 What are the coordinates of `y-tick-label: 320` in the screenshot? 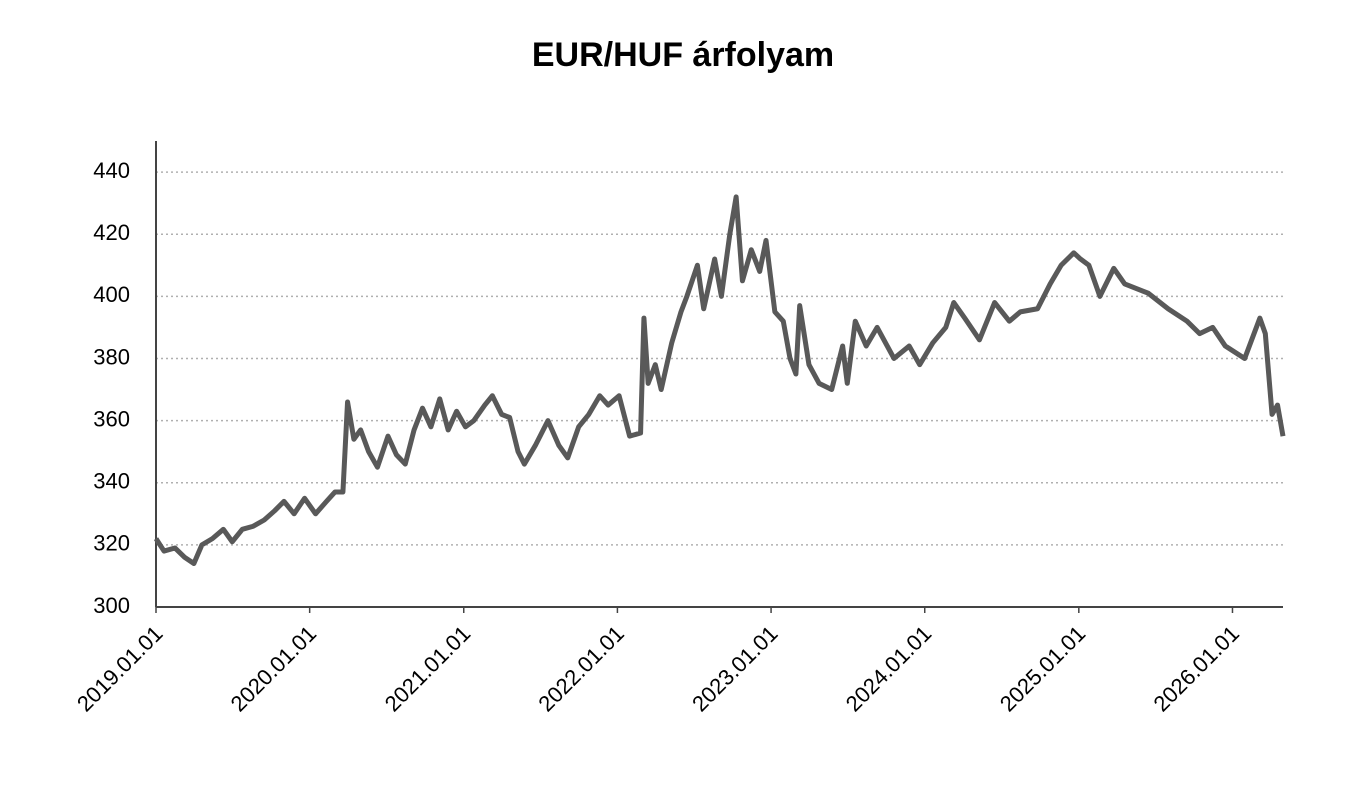 It's located at (111, 543).